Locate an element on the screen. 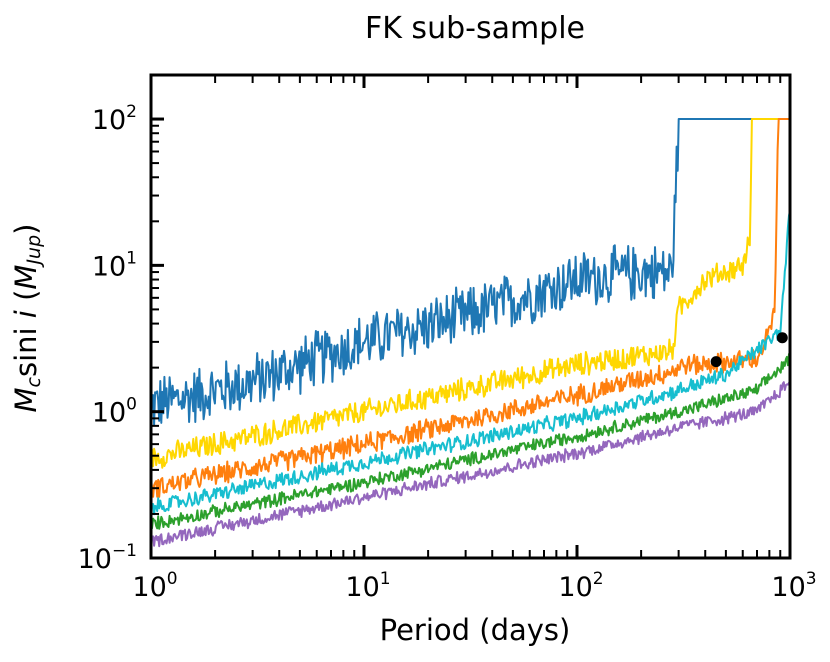 This screenshot has width=830, height=662. x-axis-label: Period (days) is located at coordinates (475, 630).